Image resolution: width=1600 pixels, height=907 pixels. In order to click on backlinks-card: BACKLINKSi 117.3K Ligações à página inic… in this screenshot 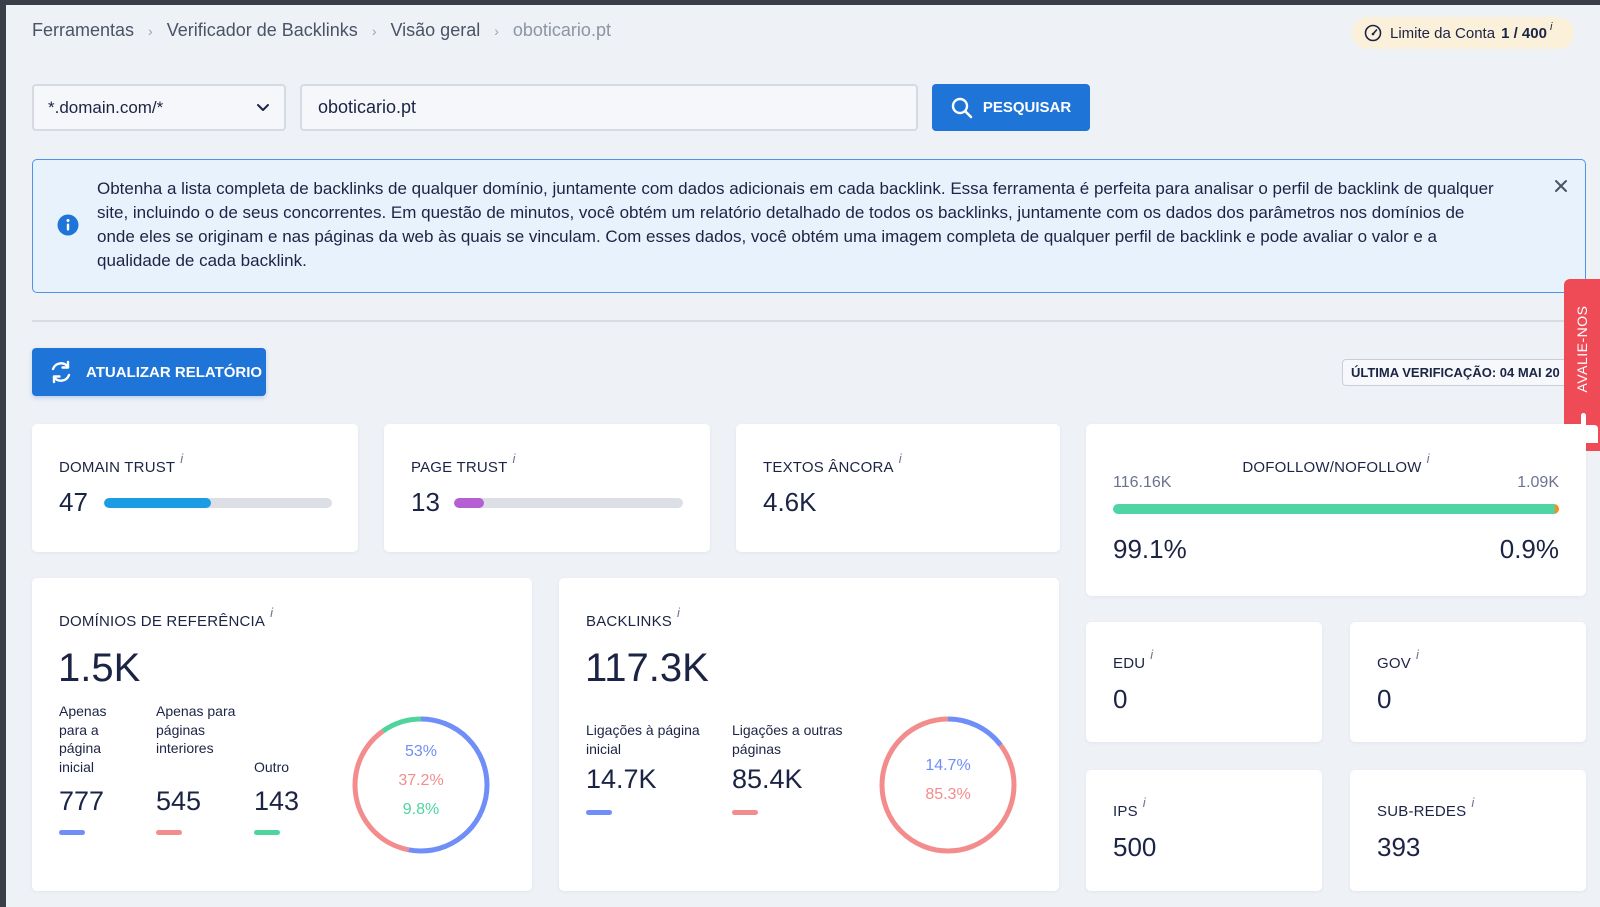, I will do `click(809, 734)`.